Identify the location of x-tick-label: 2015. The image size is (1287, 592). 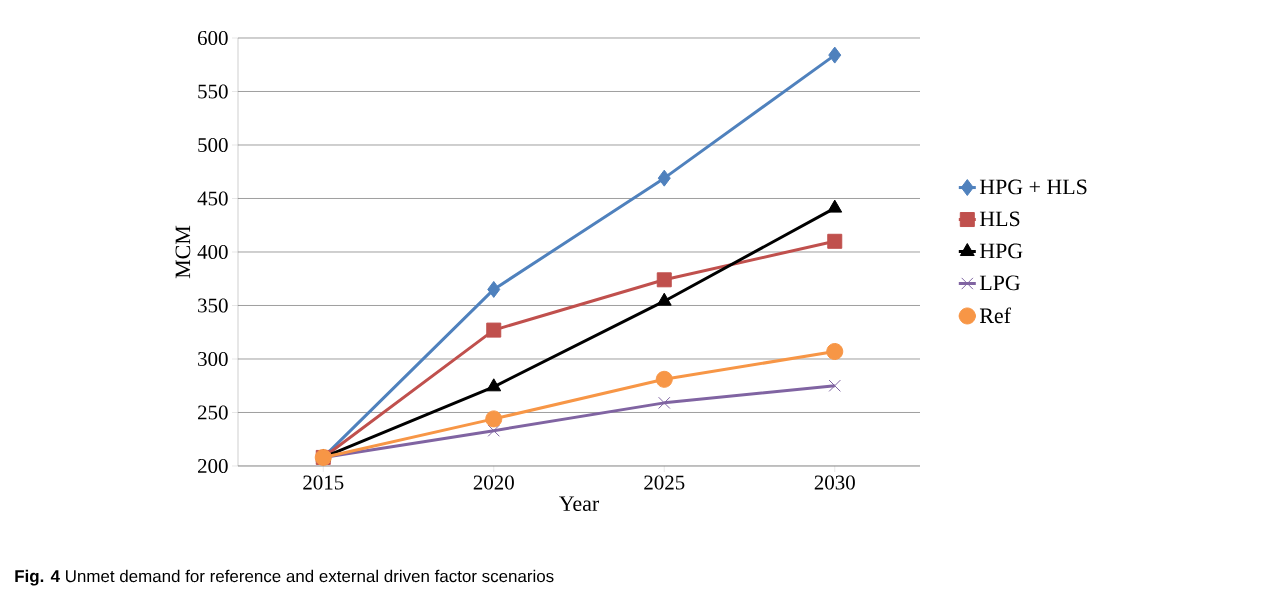
(323, 482).